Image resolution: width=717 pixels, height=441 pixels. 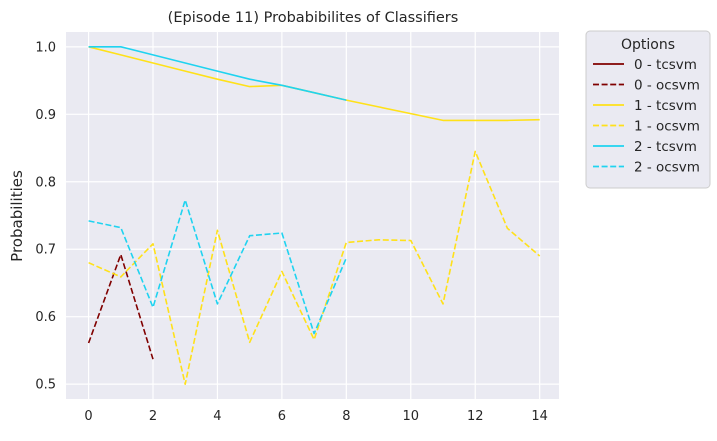 I want to click on x-tick-label: 14, so click(x=539, y=416).